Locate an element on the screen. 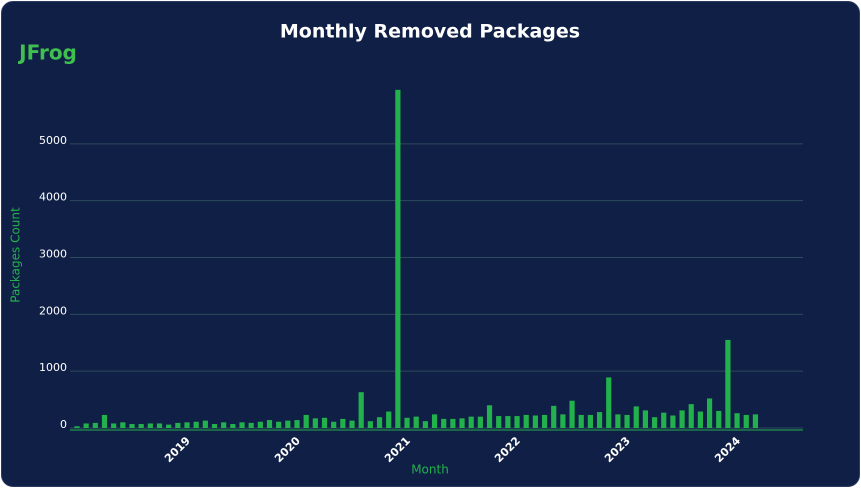  y-tick-label: 3000 is located at coordinates (53, 254).